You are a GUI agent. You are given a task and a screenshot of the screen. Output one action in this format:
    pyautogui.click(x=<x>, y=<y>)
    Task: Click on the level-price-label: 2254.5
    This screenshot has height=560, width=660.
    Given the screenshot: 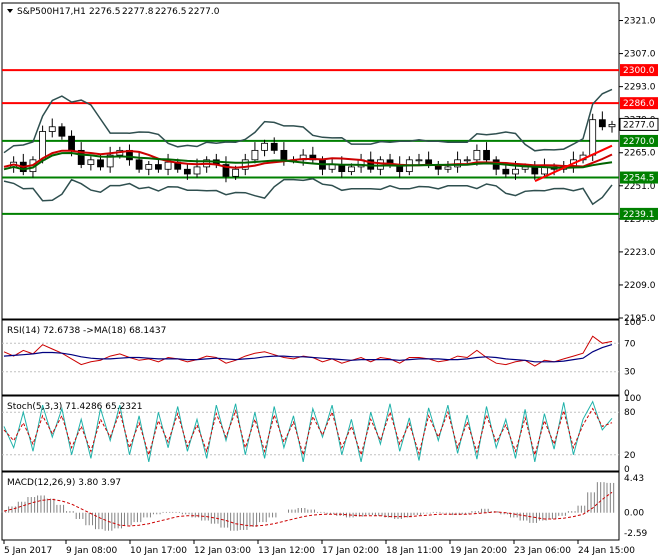 What is the action you would take?
    pyautogui.click(x=639, y=179)
    